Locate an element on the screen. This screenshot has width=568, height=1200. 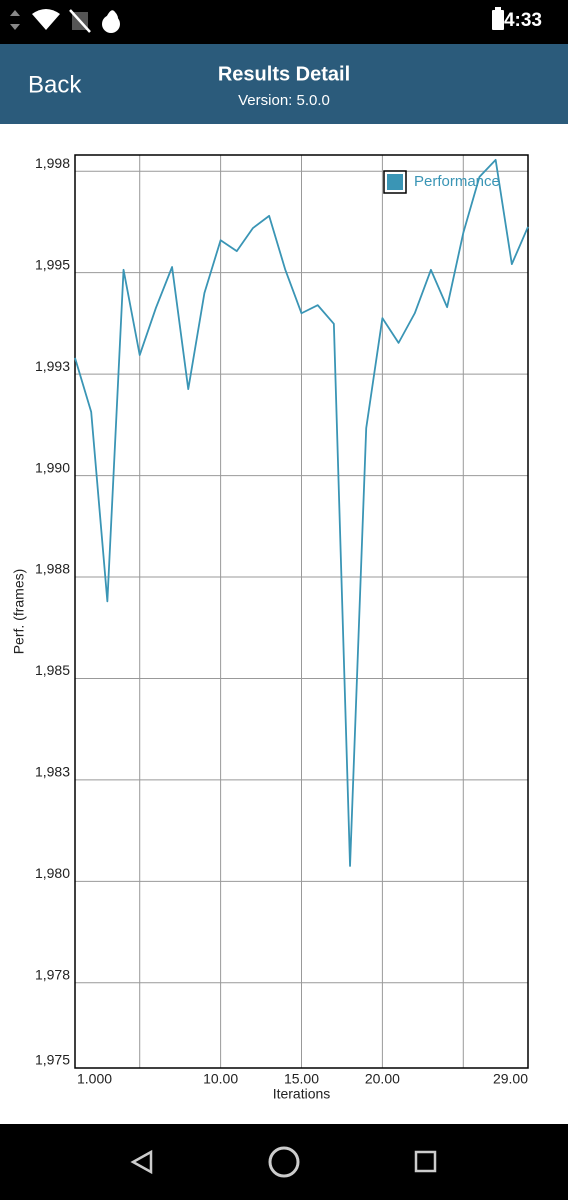
nav-home is located at coordinates (284, 1162).